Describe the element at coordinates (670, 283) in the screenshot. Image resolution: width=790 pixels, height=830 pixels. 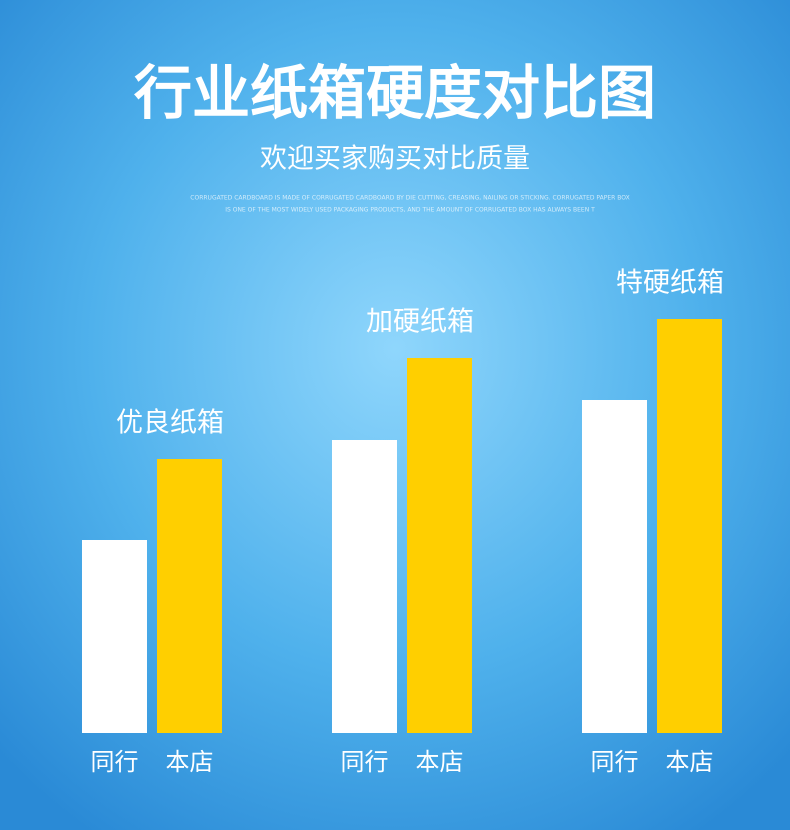
I see `category-label: 特硬纸箱` at that location.